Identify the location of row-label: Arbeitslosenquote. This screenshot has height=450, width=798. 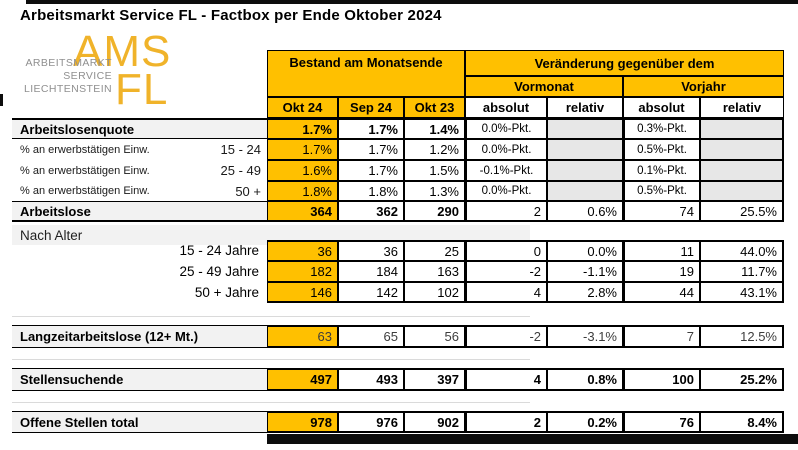
(139, 128).